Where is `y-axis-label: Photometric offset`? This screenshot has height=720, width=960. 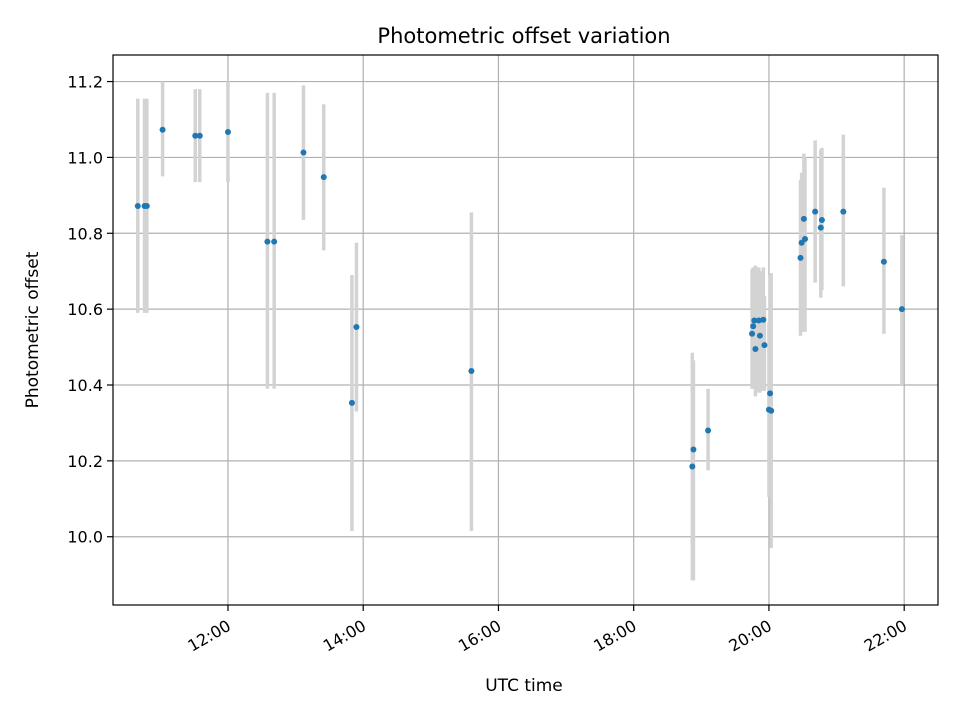
y-axis-label: Photometric offset is located at coordinates (33, 329).